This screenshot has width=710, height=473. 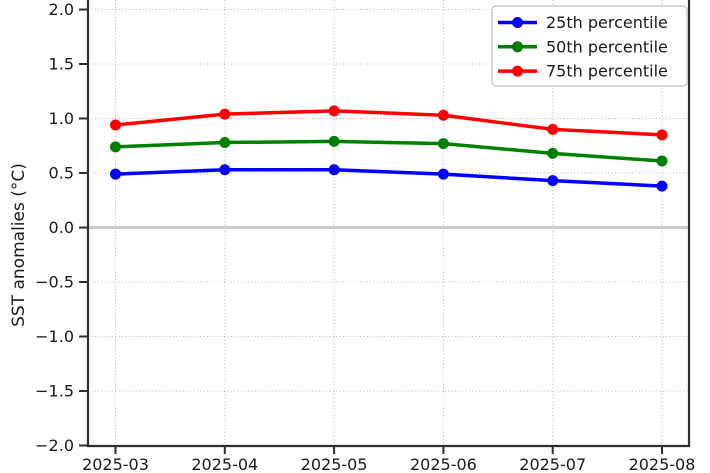 What do you see at coordinates (54, 391) in the screenshot?
I see `y-tick-label: −1.5` at bounding box center [54, 391].